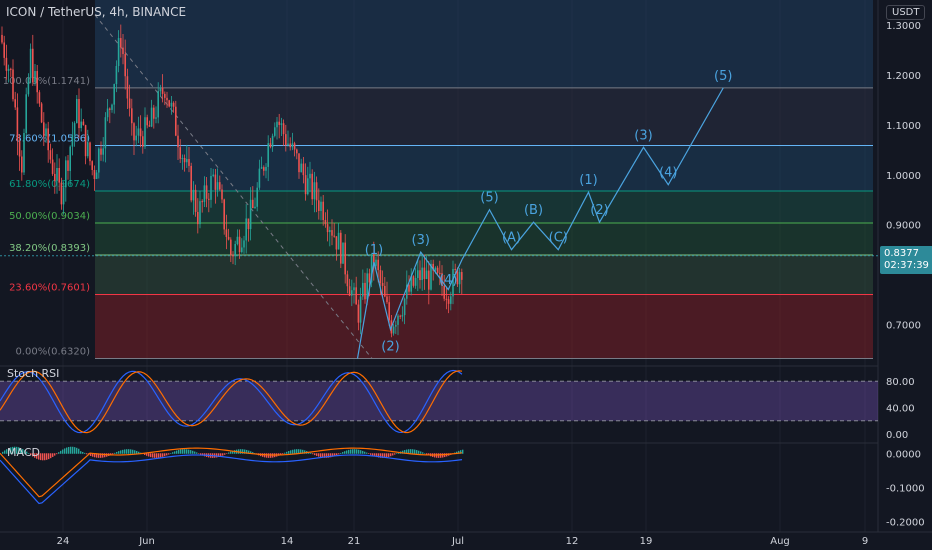  I want to click on time-tick-label: Jul, so click(457, 541).